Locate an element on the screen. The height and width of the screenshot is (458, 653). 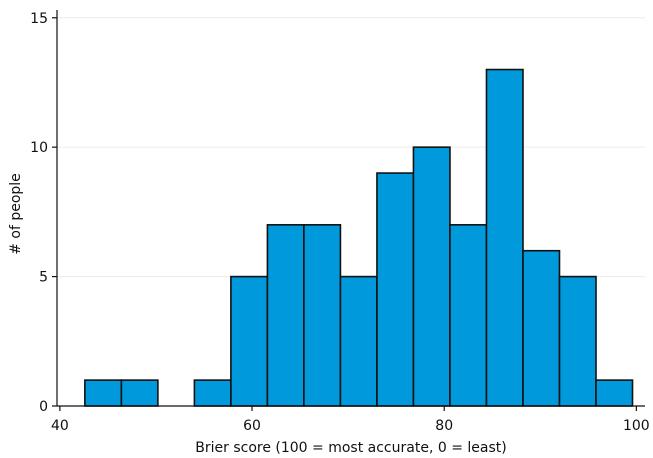
x-axis-ticks: 40 60 80 100 is located at coordinates (350, 420).